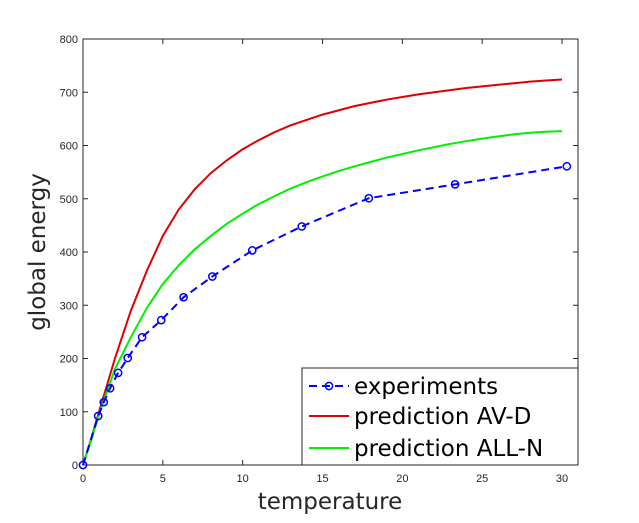 This screenshot has height=523, width=639. Describe the element at coordinates (69, 40) in the screenshot. I see `y-tick-label: 800` at that location.